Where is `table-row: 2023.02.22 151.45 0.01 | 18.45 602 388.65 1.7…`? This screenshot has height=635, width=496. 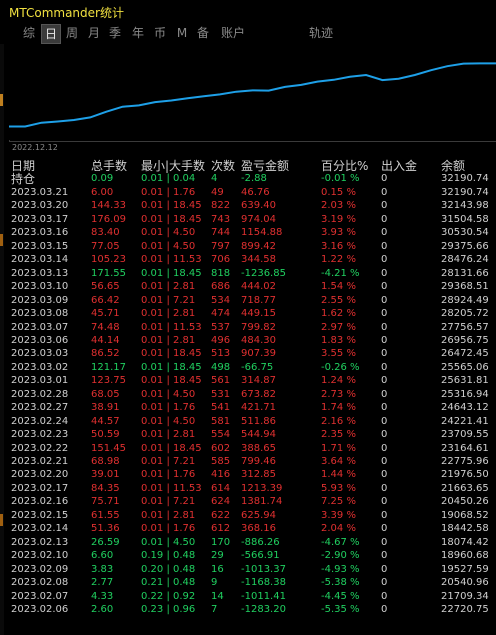
table-row: 2023.02.22 151.45 0.01 | 18.45 602 388.65 1.7… is located at coordinates (248, 449).